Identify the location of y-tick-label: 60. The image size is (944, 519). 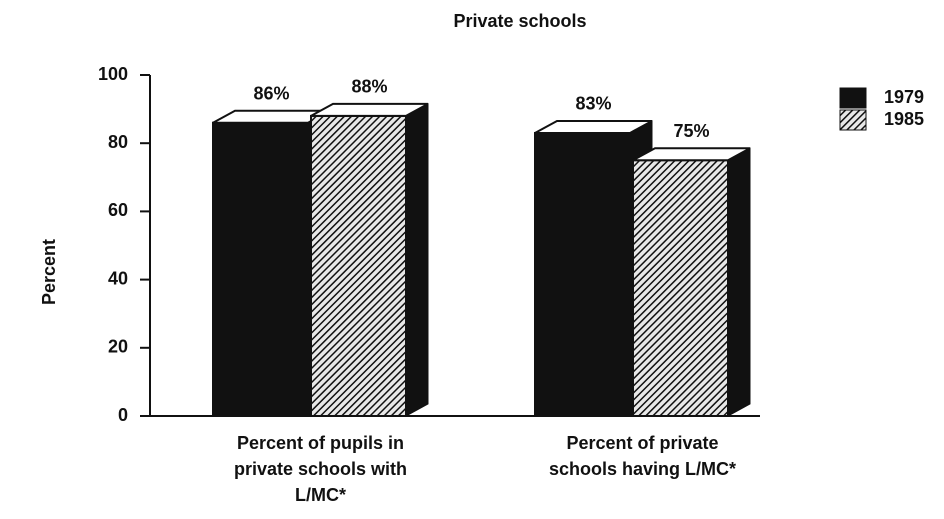
(118, 210).